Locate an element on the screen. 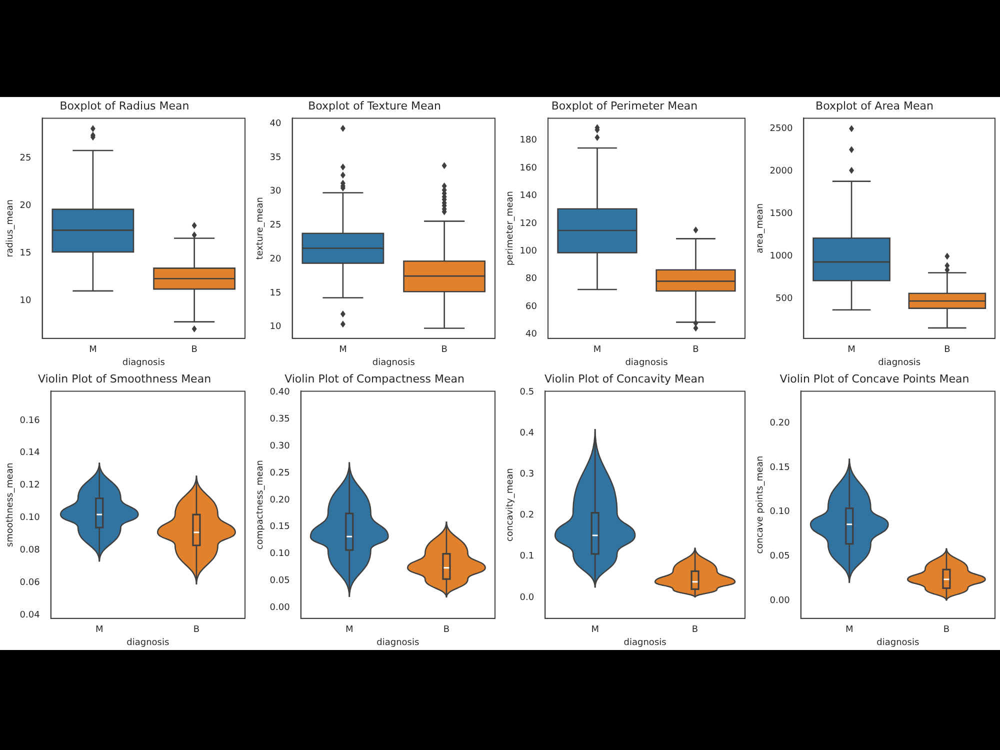 Image resolution: width=1000 pixels, height=750 pixels. y-tick-label: 2000 is located at coordinates (781, 171).